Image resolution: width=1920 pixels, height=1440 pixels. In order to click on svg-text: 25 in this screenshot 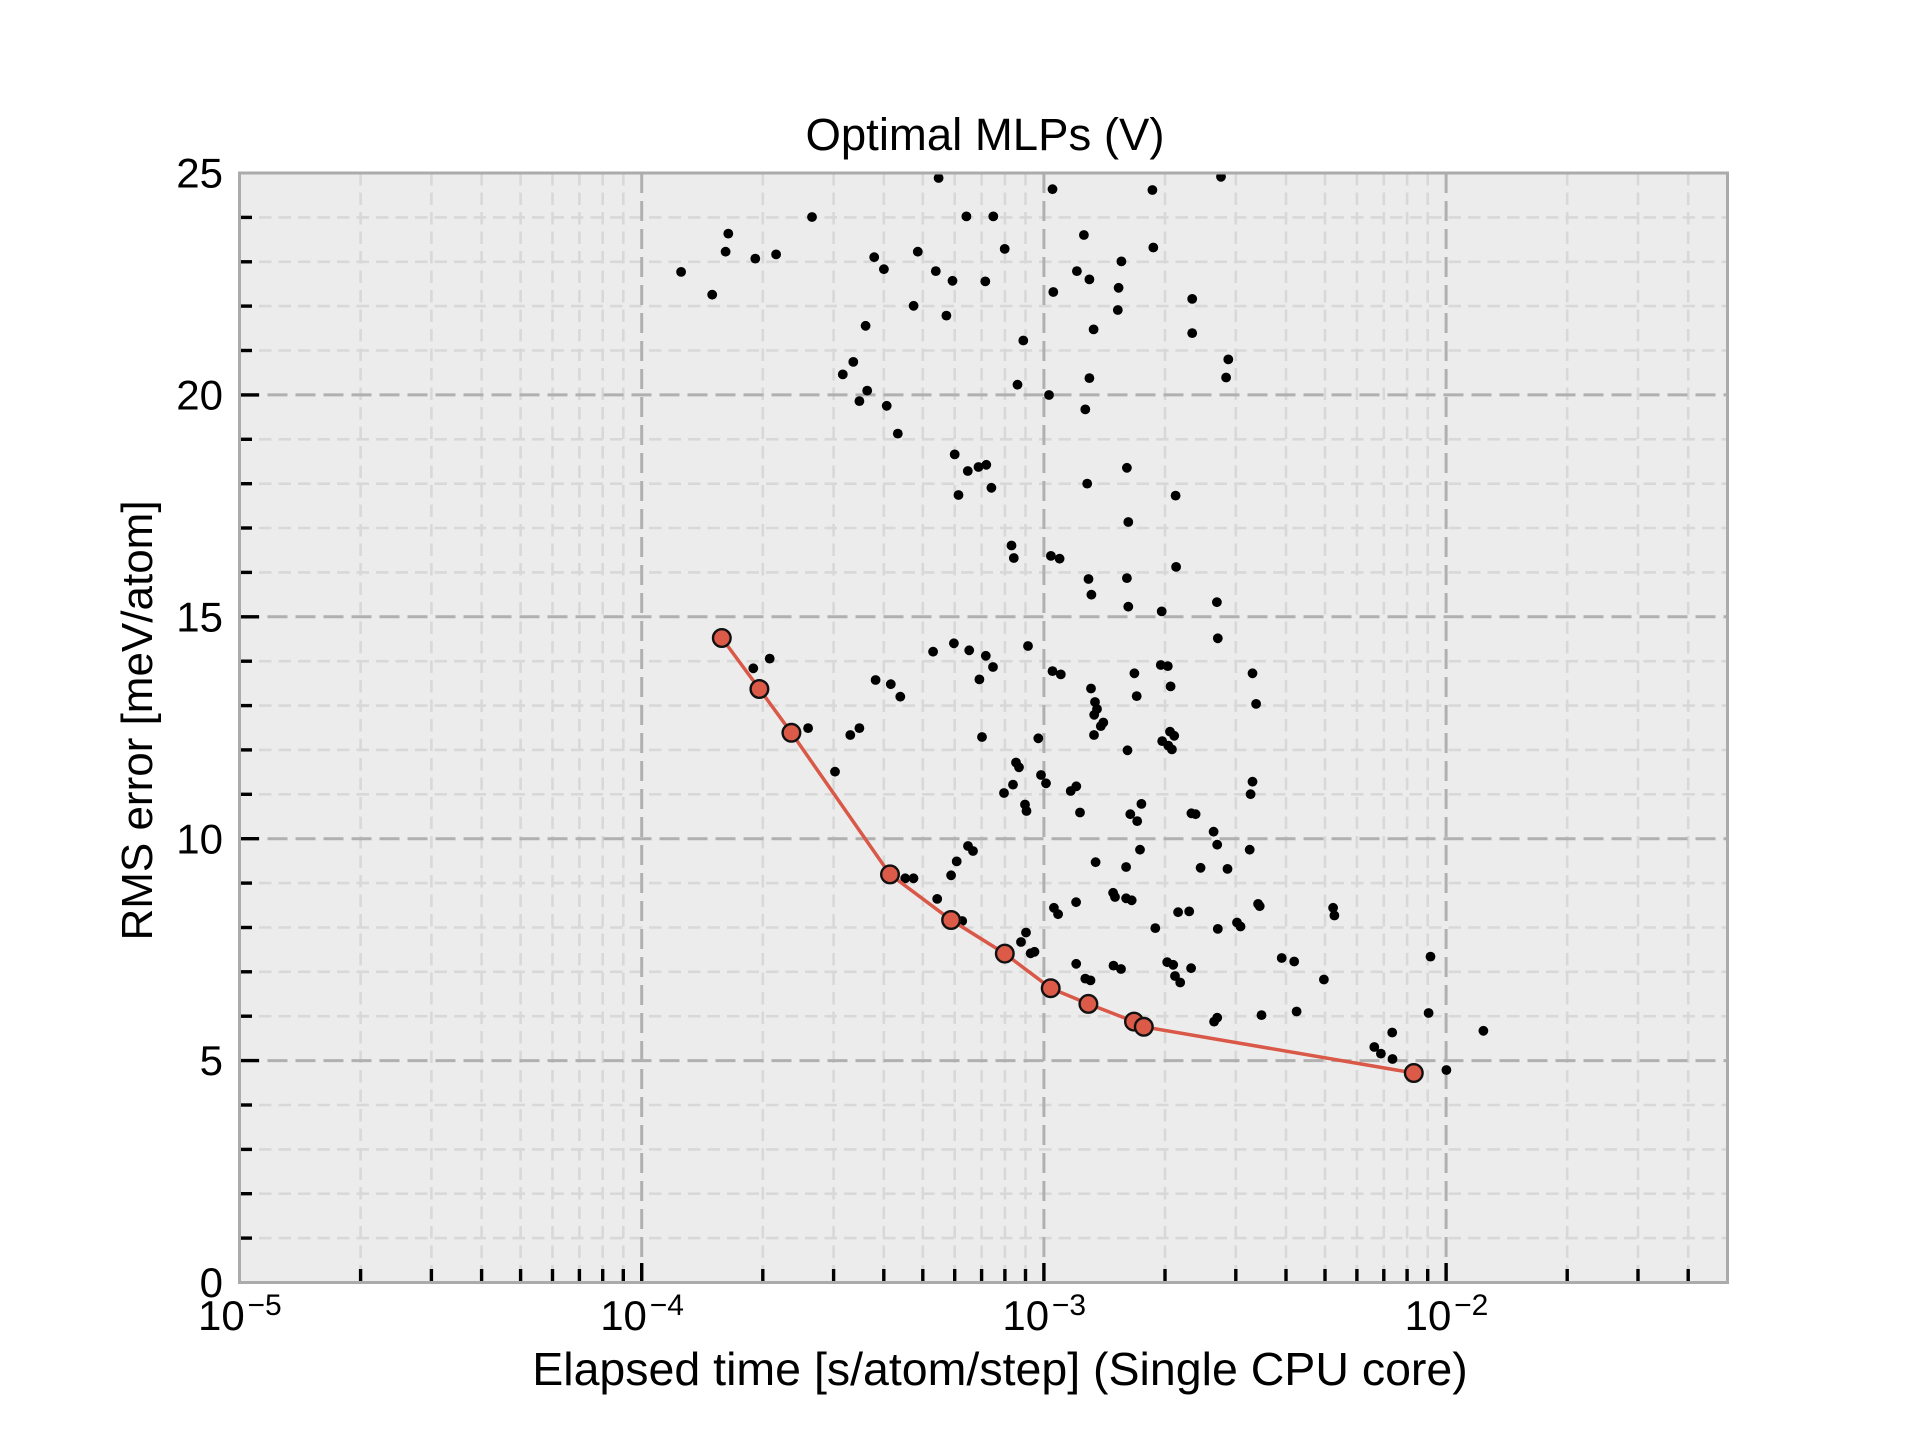, I will do `click(199, 173)`.